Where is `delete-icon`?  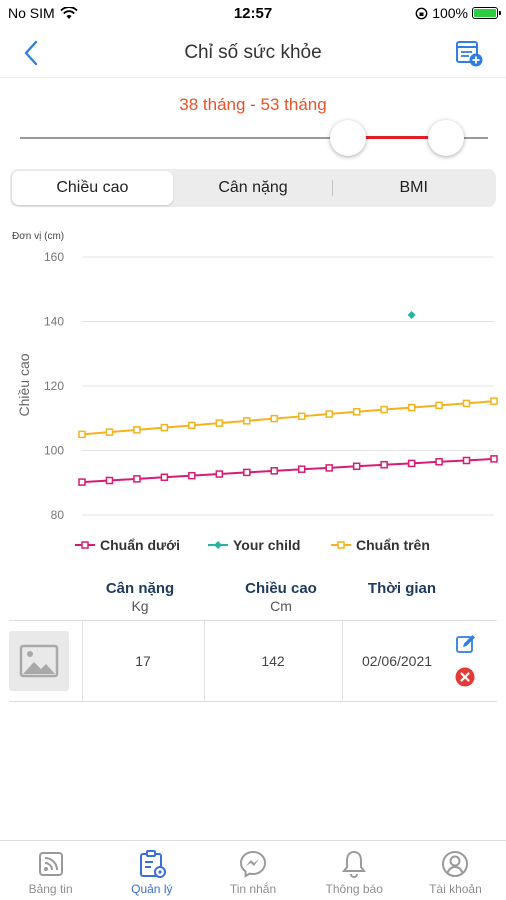
delete-icon is located at coordinates (465, 677).